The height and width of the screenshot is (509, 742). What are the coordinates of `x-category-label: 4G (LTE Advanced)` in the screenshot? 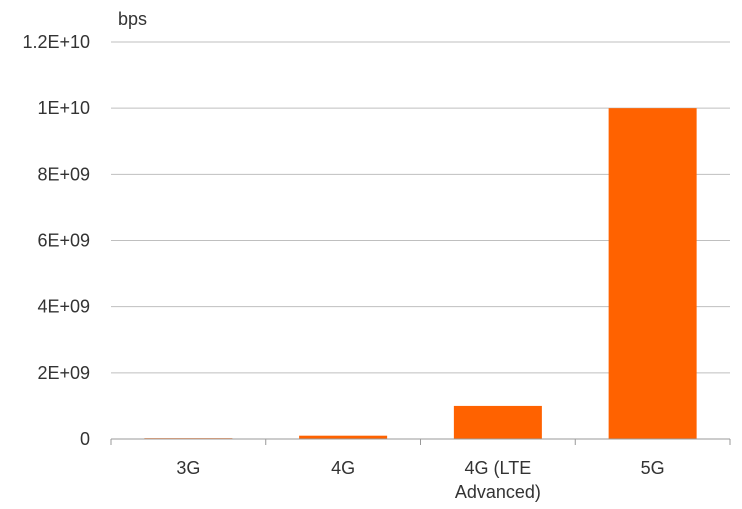 It's located at (498, 480).